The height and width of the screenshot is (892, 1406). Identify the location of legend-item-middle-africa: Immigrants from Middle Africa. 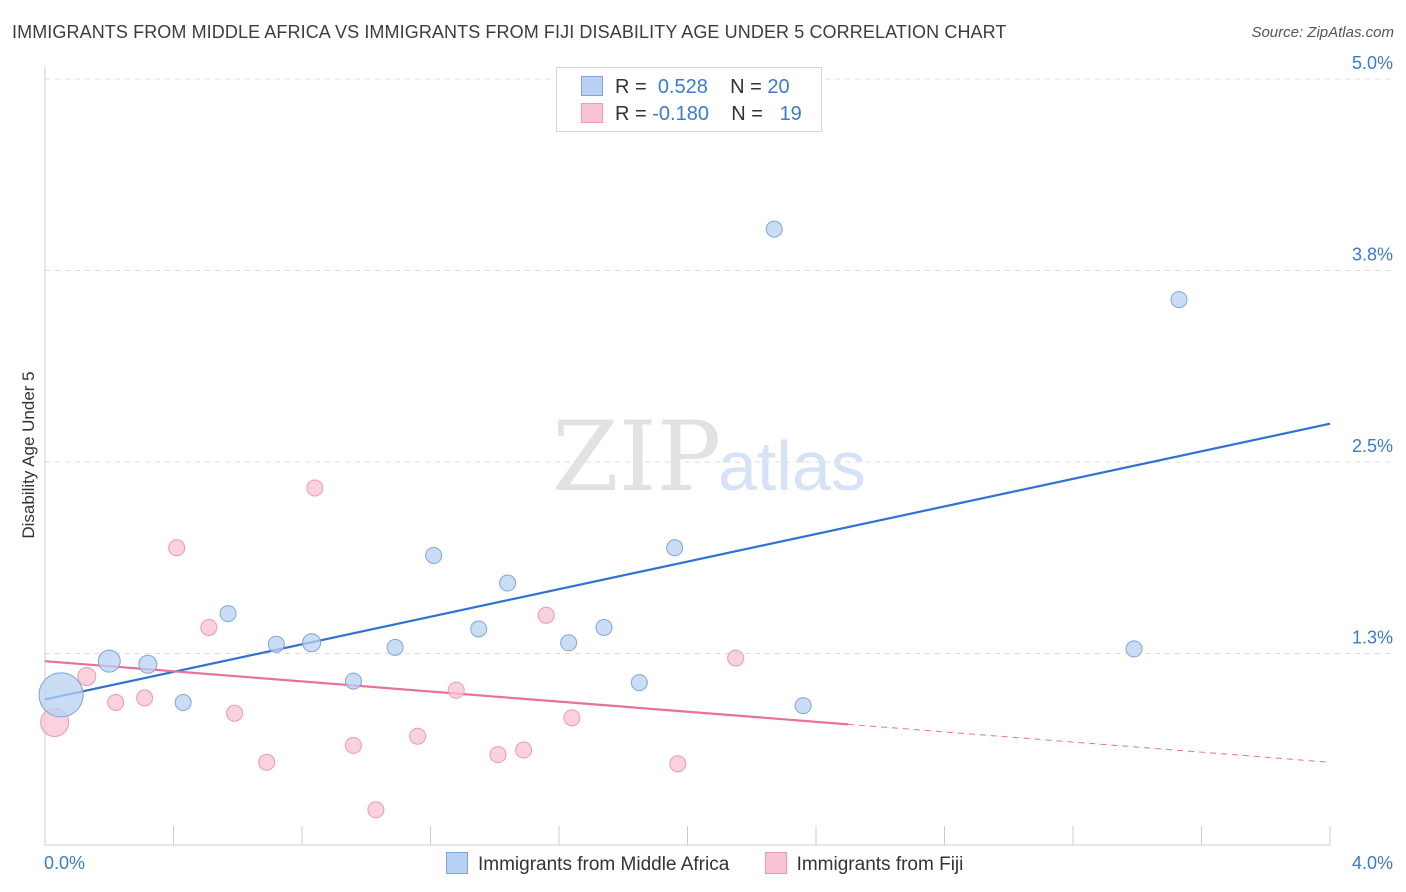
(587, 864).